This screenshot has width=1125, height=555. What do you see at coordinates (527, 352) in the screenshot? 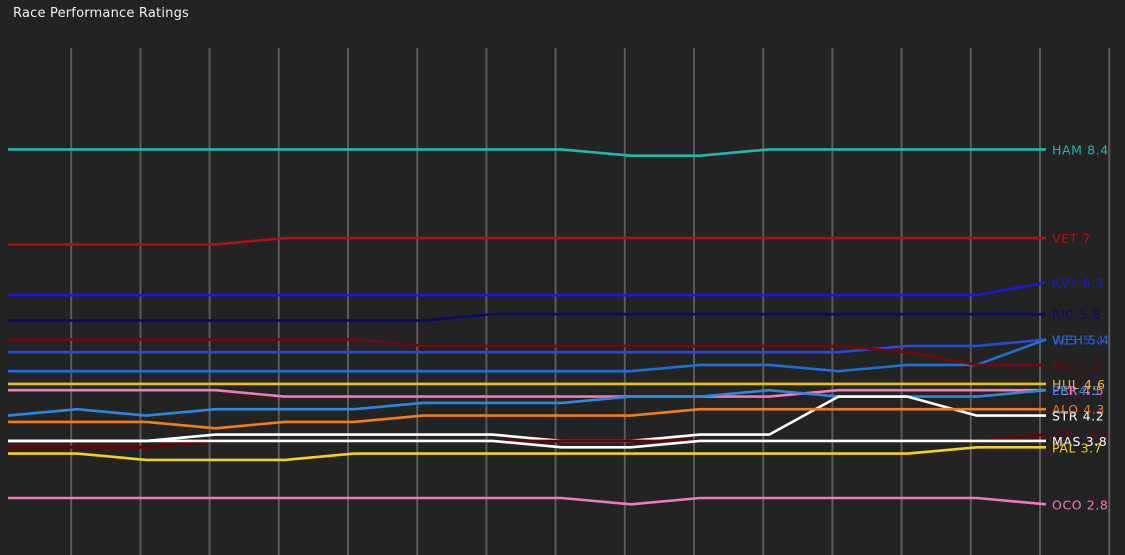
I see `series-line-rai` at bounding box center [527, 352].